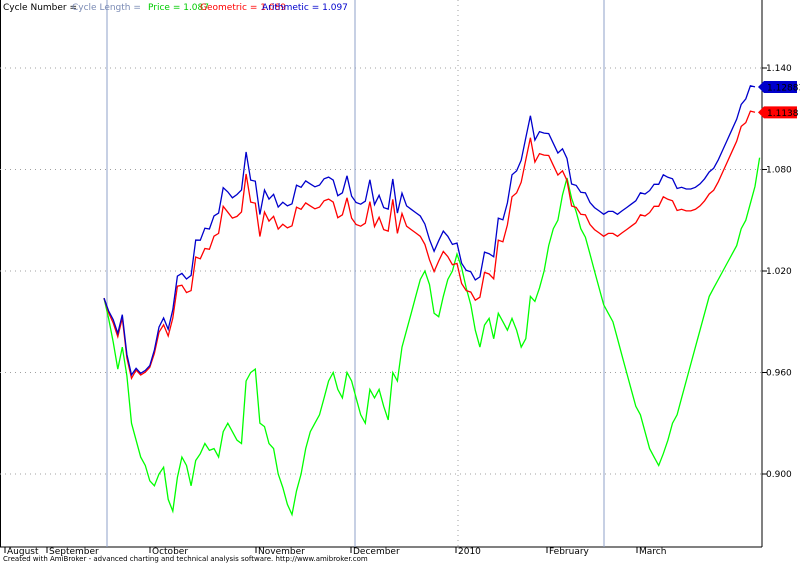  I want to click on x-tick-label: March, so click(652, 552).